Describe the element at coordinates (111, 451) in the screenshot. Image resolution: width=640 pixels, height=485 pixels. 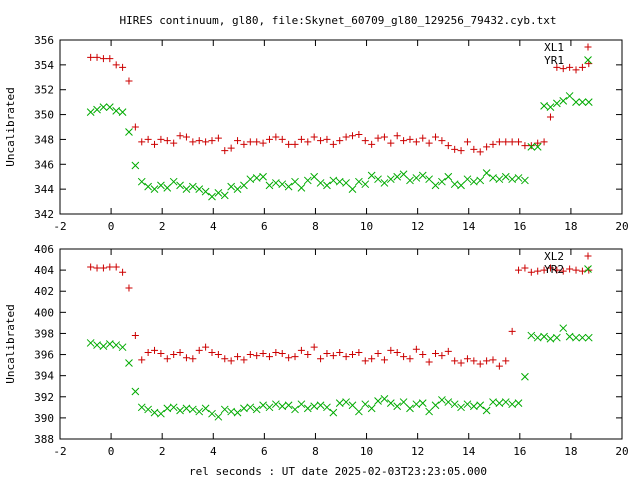
I see `plot2-x-tick-label: 0` at that location.